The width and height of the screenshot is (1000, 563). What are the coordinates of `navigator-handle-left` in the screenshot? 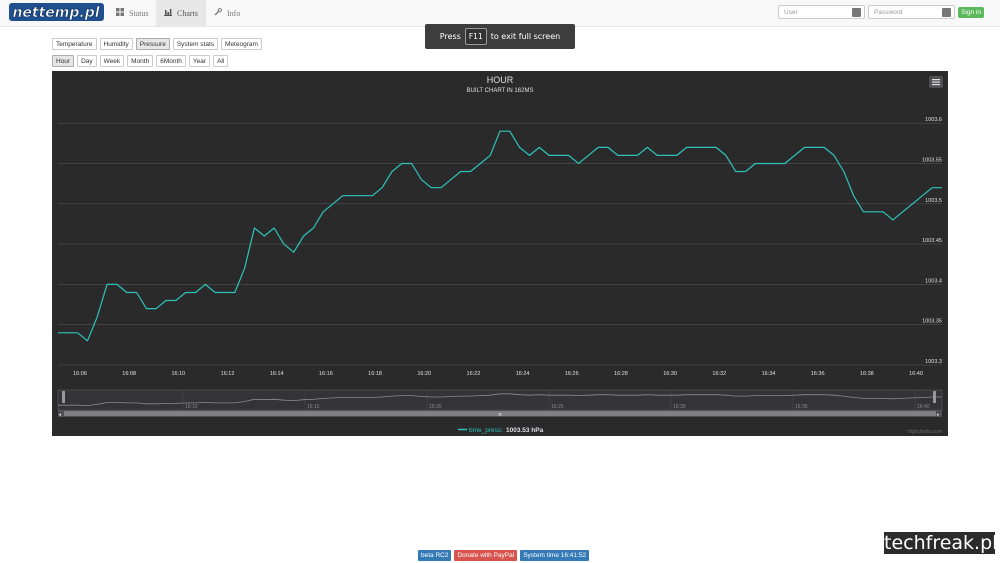 It's located at (63, 397).